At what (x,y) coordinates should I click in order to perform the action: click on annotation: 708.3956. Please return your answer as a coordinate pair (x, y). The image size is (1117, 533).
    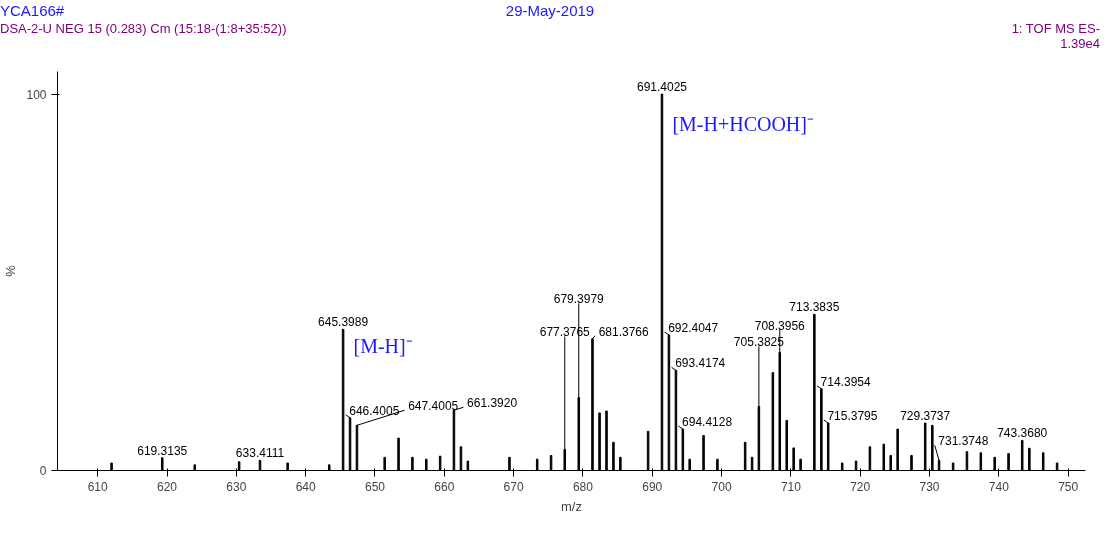
    Looking at the image, I should click on (780, 325).